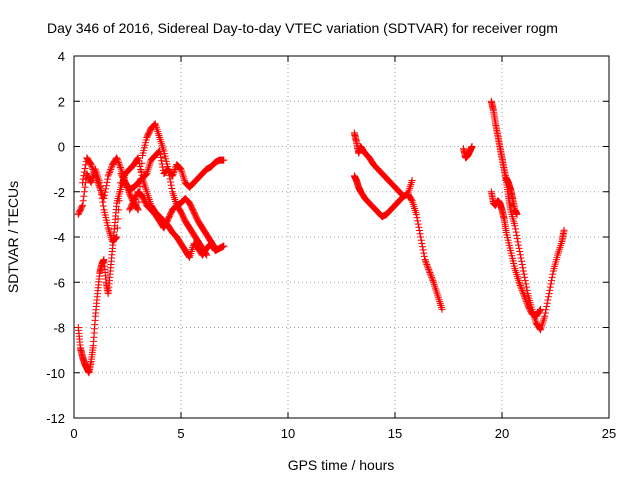 The image size is (640, 480). What do you see at coordinates (168, 223) in the screenshot?
I see `series-trace-d` at bounding box center [168, 223].